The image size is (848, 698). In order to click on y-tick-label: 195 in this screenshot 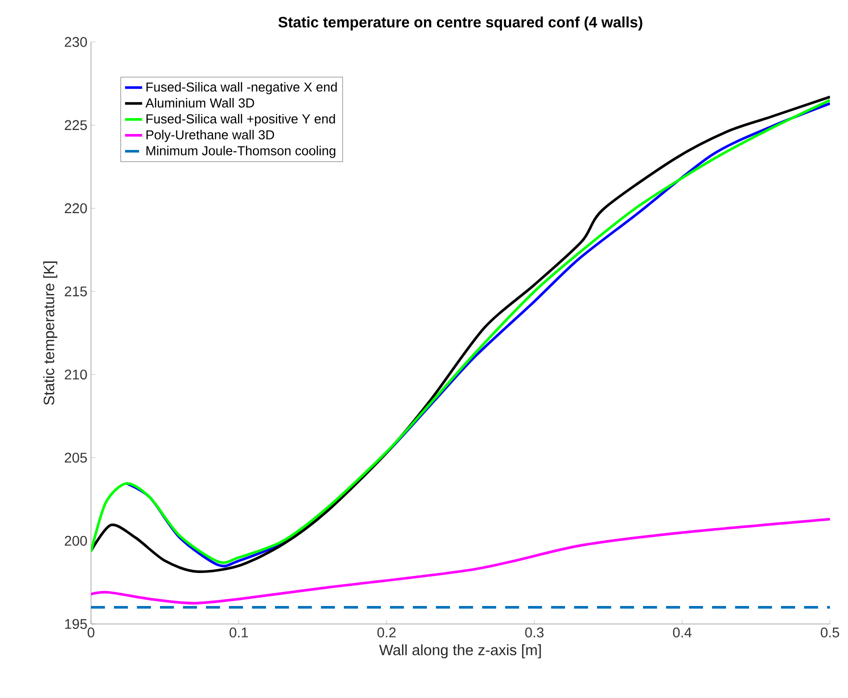, I will do `click(76, 624)`.